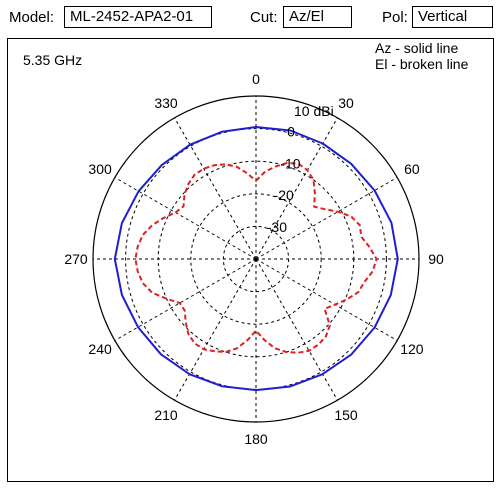  I want to click on angle-tick-label-150: 150, so click(346, 415).